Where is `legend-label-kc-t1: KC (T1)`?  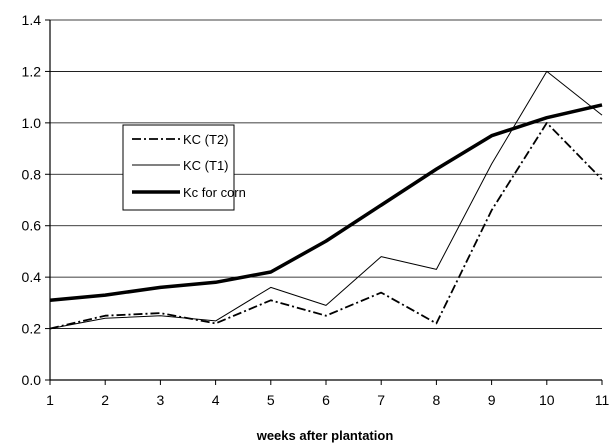 legend-label-kc-t1: KC (T1) is located at coordinates (206, 165).